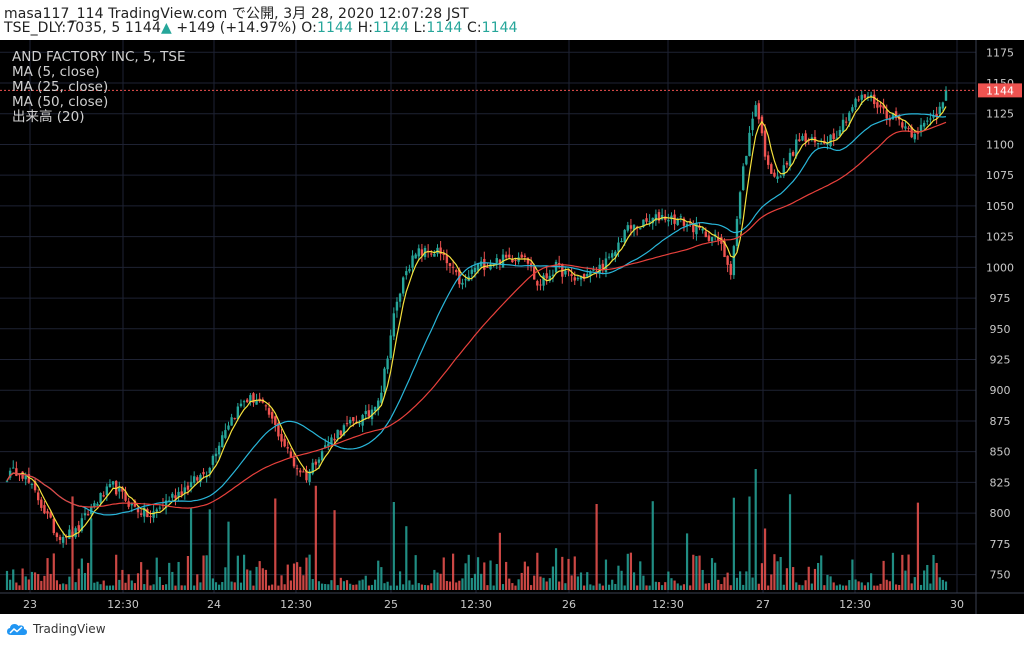 Image resolution: width=1024 pixels, height=647 pixels. Describe the element at coordinates (142, 28) in the screenshot. I see `last-price: 1144` at that location.